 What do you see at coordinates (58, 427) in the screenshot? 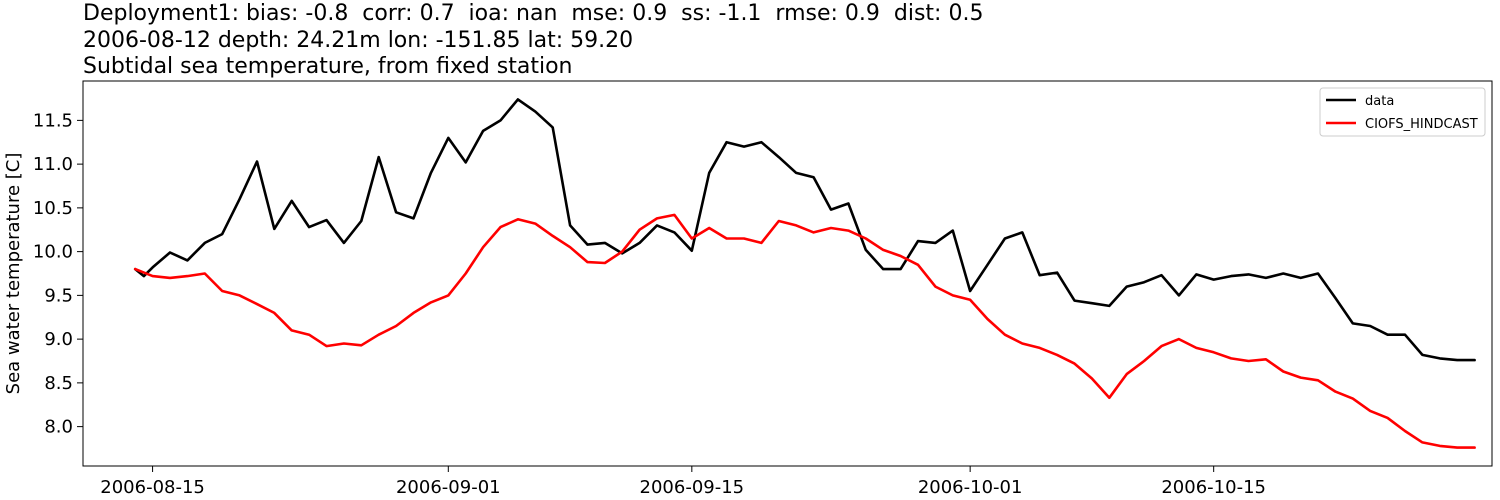
I see `y-tick-label: 8.0` at bounding box center [58, 427].